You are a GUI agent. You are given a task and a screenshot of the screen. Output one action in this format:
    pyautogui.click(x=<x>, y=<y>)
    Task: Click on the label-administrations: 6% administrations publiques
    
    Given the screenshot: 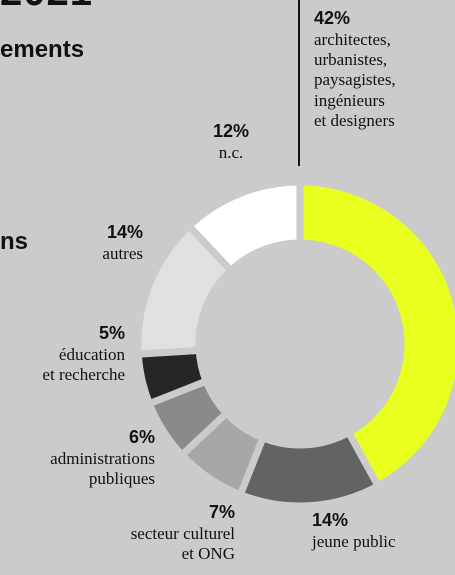 What is the action you would take?
    pyautogui.click(x=102, y=458)
    